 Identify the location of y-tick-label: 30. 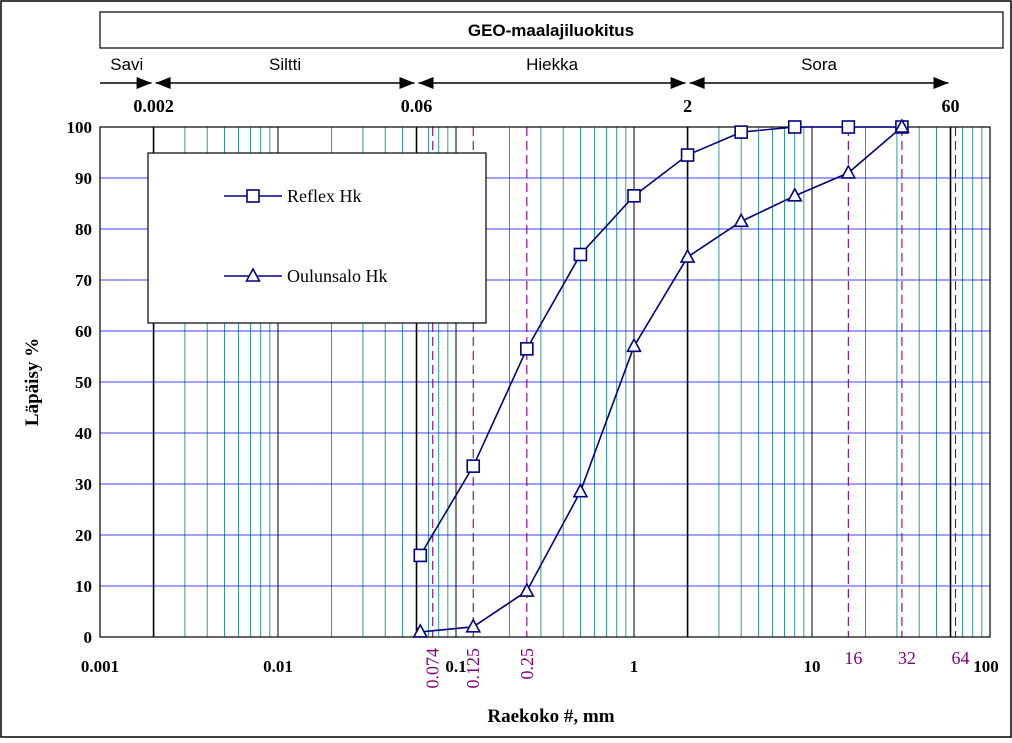
(83, 484).